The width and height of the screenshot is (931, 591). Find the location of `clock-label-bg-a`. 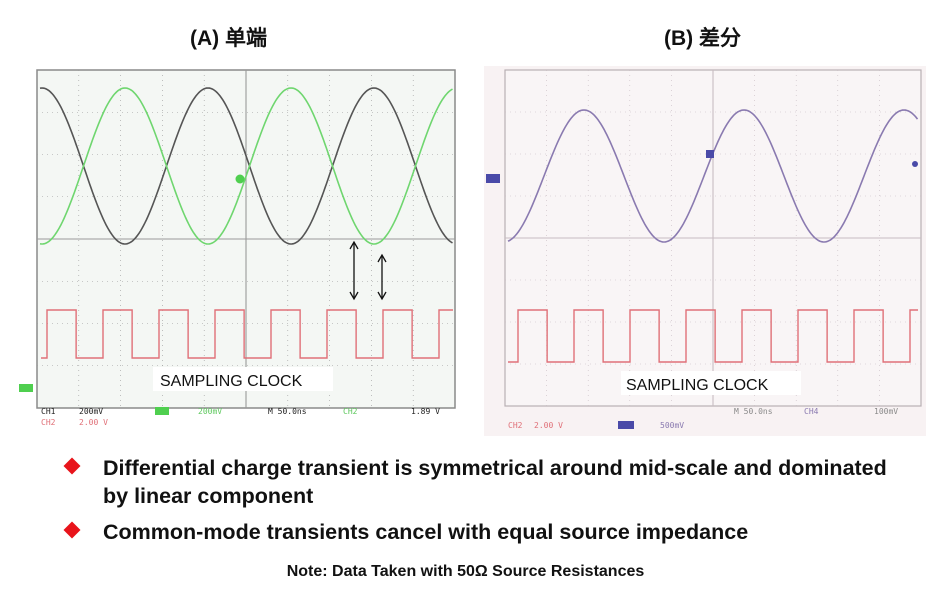

clock-label-bg-a is located at coordinates (243, 379).